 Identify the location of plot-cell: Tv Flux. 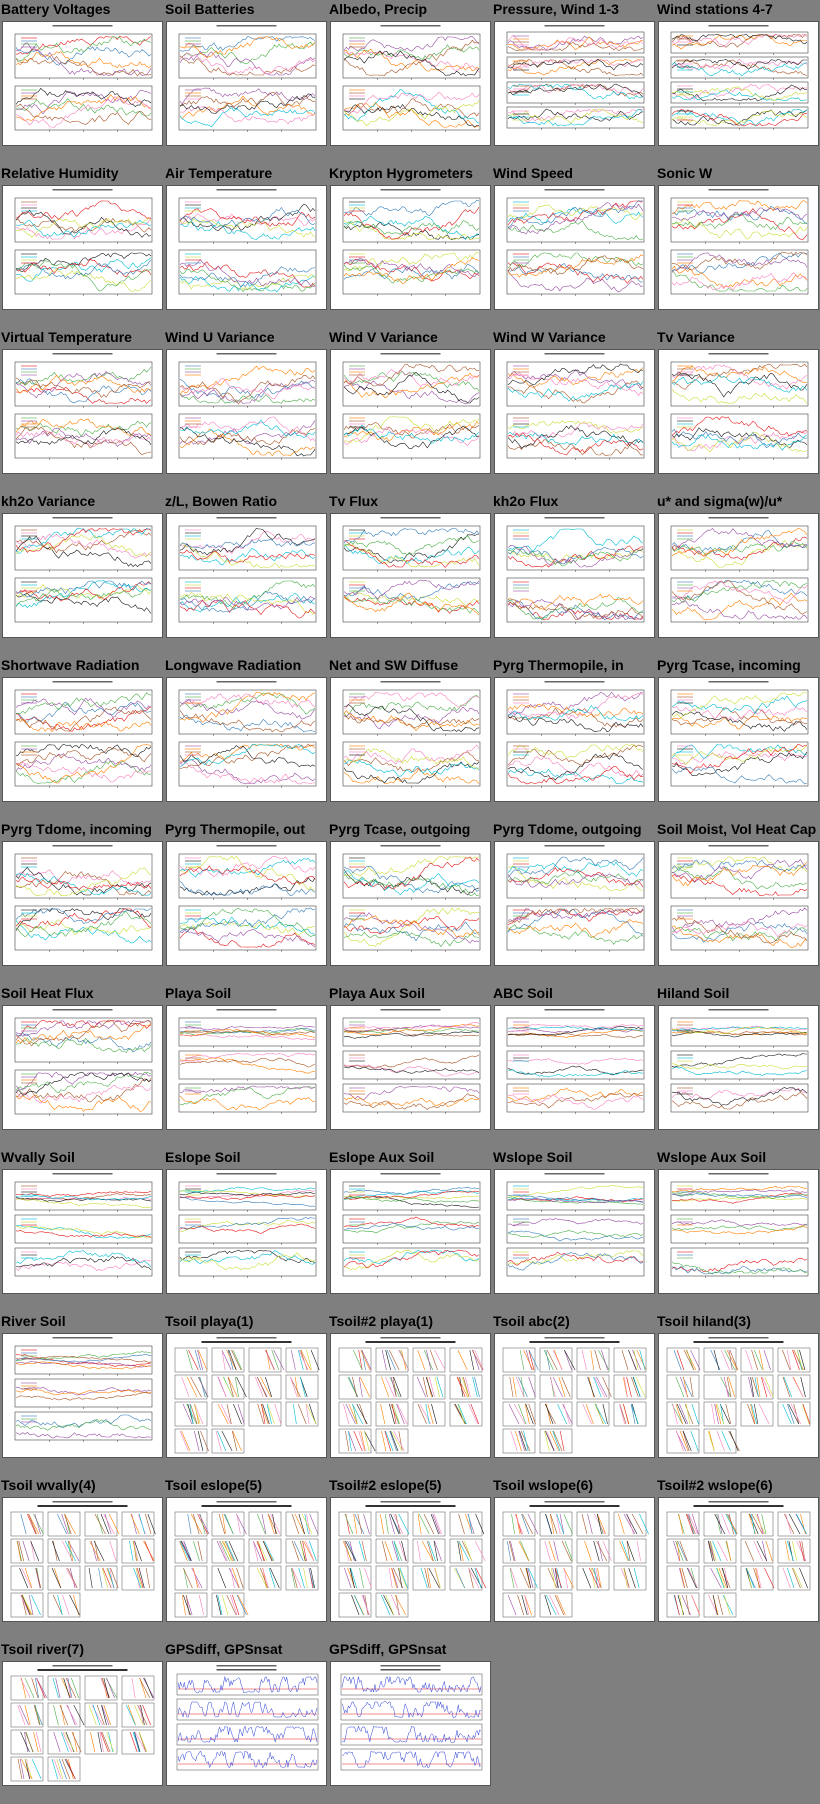
(410, 574).